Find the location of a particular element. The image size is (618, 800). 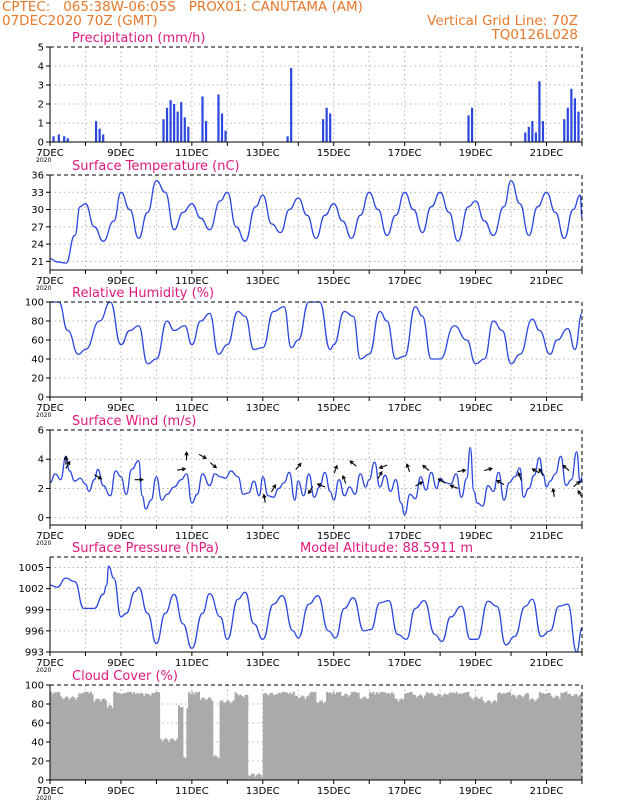

panel-title: Surface Pressure (hPa) is located at coordinates (145, 548).